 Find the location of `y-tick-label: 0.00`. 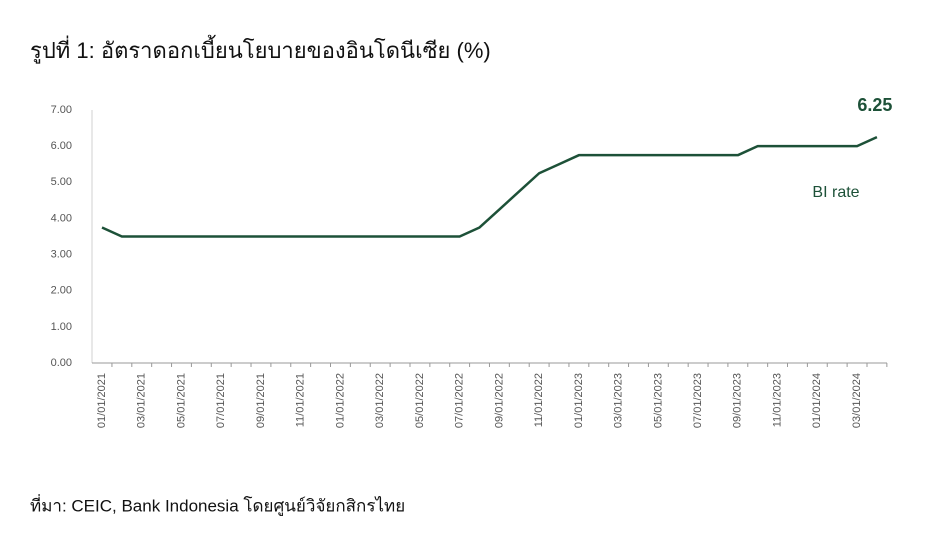

y-tick-label: 0.00 is located at coordinates (61, 363).